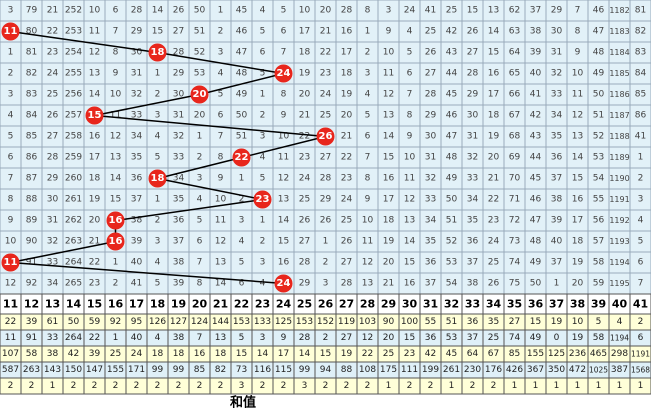 The height and width of the screenshot is (413, 651). Describe the element at coordinates (473, 322) in the screenshot. I see `stat-value: 36` at that location.